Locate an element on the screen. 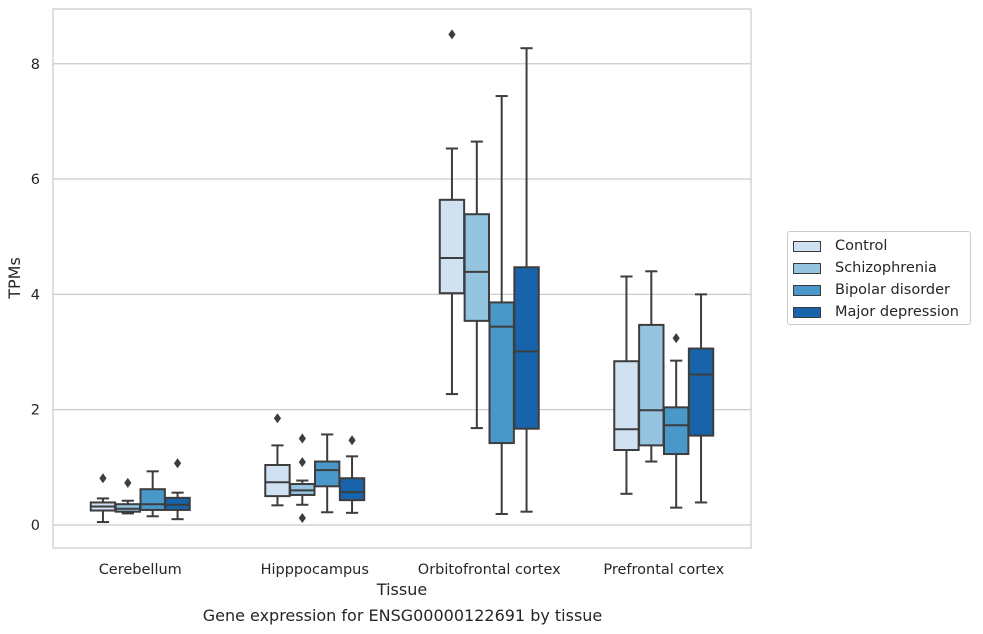 The image size is (983, 634). legend-item-major-depression: Major depression is located at coordinates (876, 312).